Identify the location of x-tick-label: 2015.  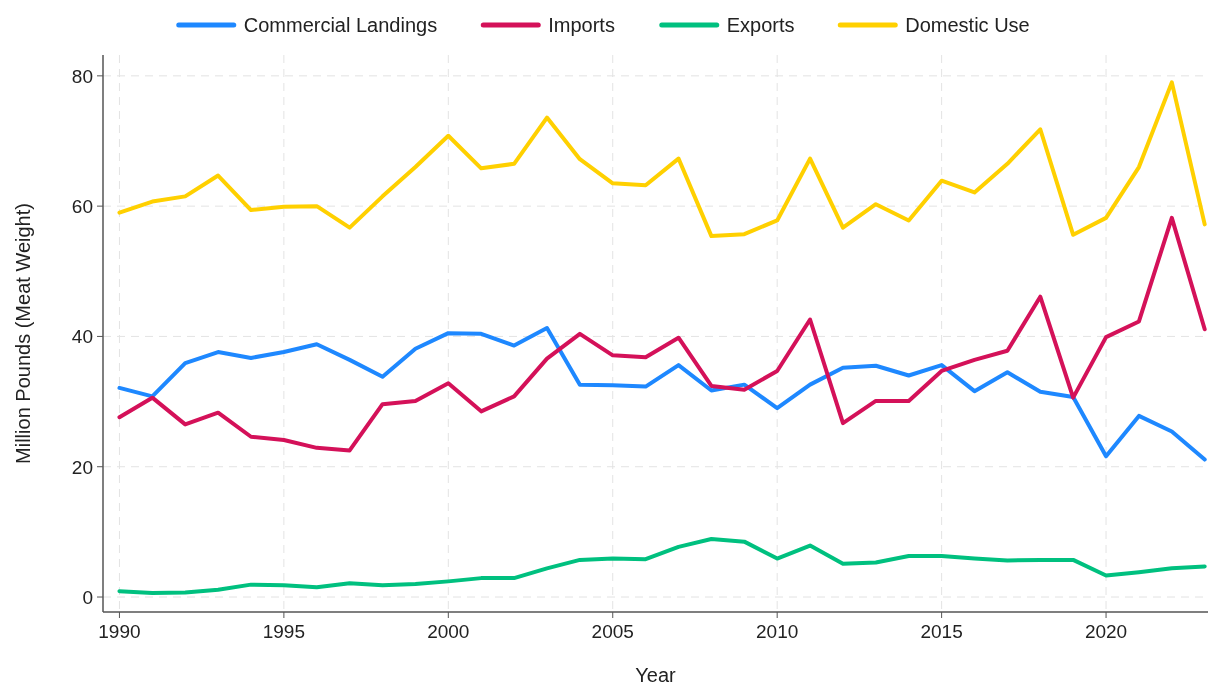
(941, 631).